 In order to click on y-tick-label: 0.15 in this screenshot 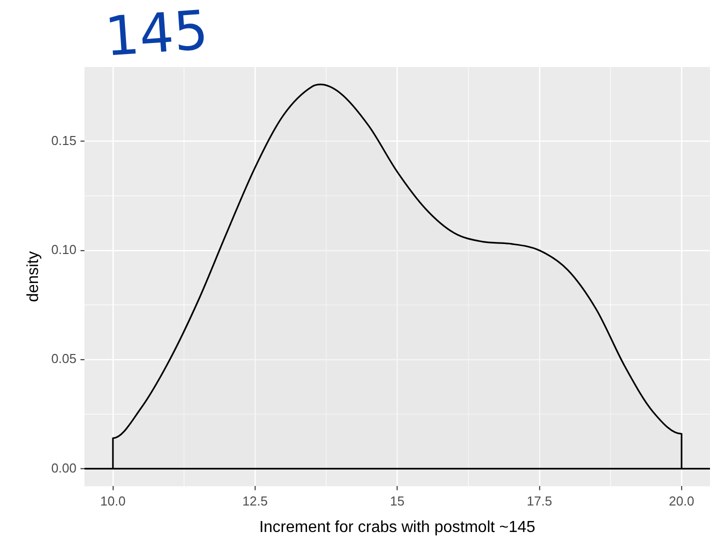, I will do `click(63, 140)`.